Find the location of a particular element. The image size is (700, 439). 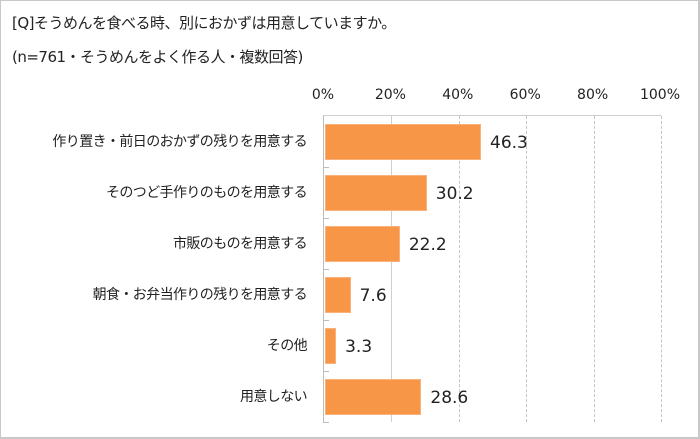

data-label: 22.2 is located at coordinates (427, 244).